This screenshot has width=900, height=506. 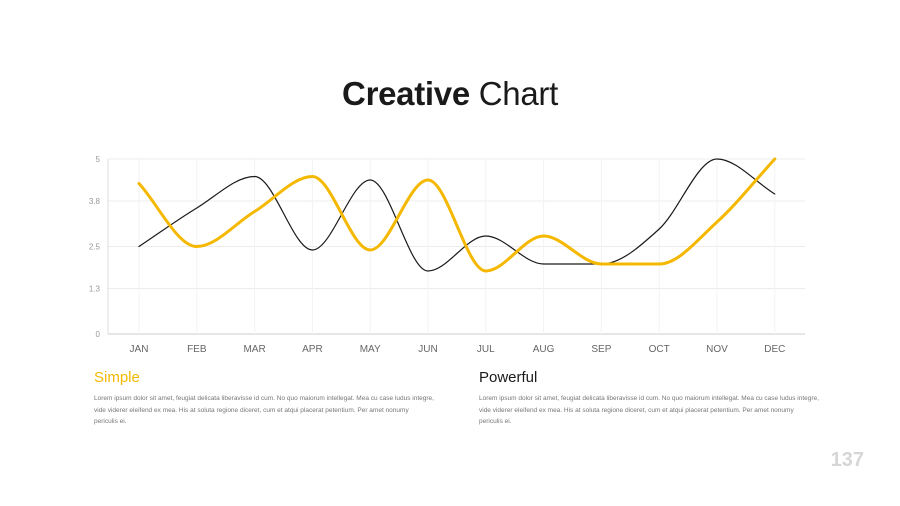 What do you see at coordinates (774, 349) in the screenshot?
I see `x-tick-label: DEC` at bounding box center [774, 349].